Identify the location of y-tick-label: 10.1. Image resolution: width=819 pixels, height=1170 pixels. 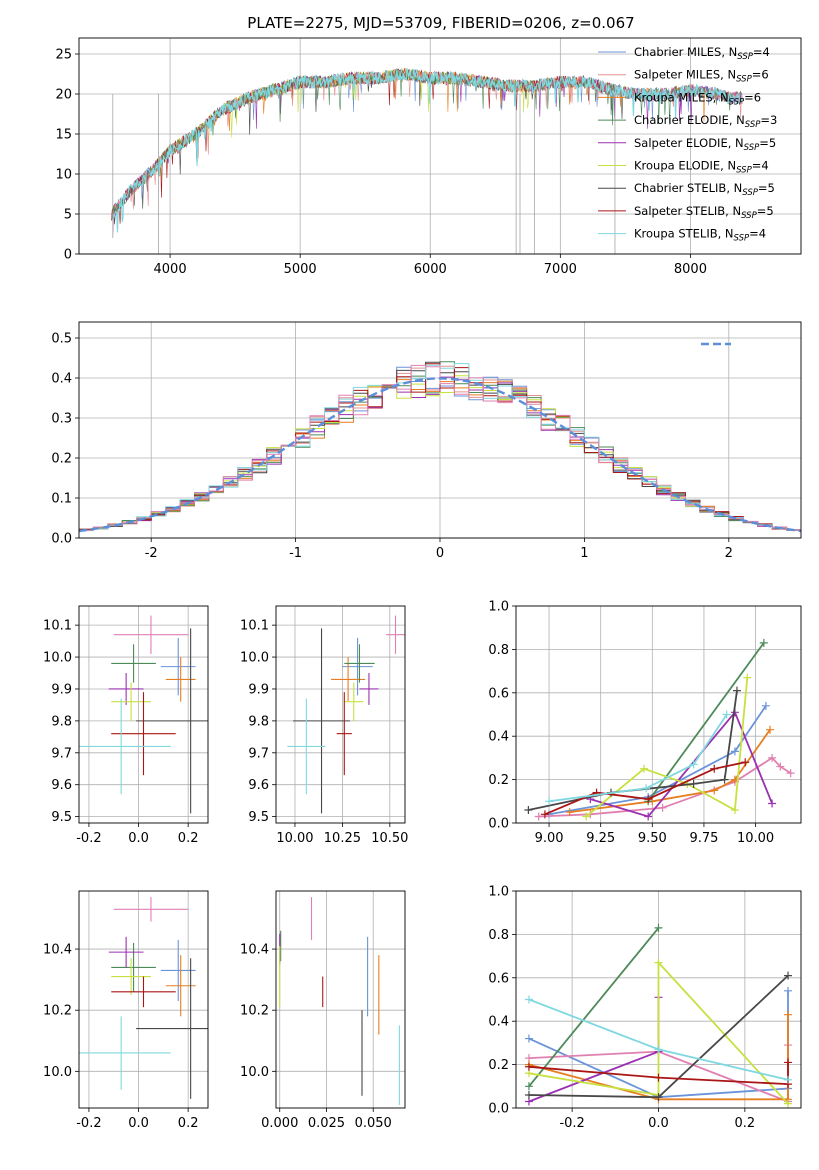
(254, 626).